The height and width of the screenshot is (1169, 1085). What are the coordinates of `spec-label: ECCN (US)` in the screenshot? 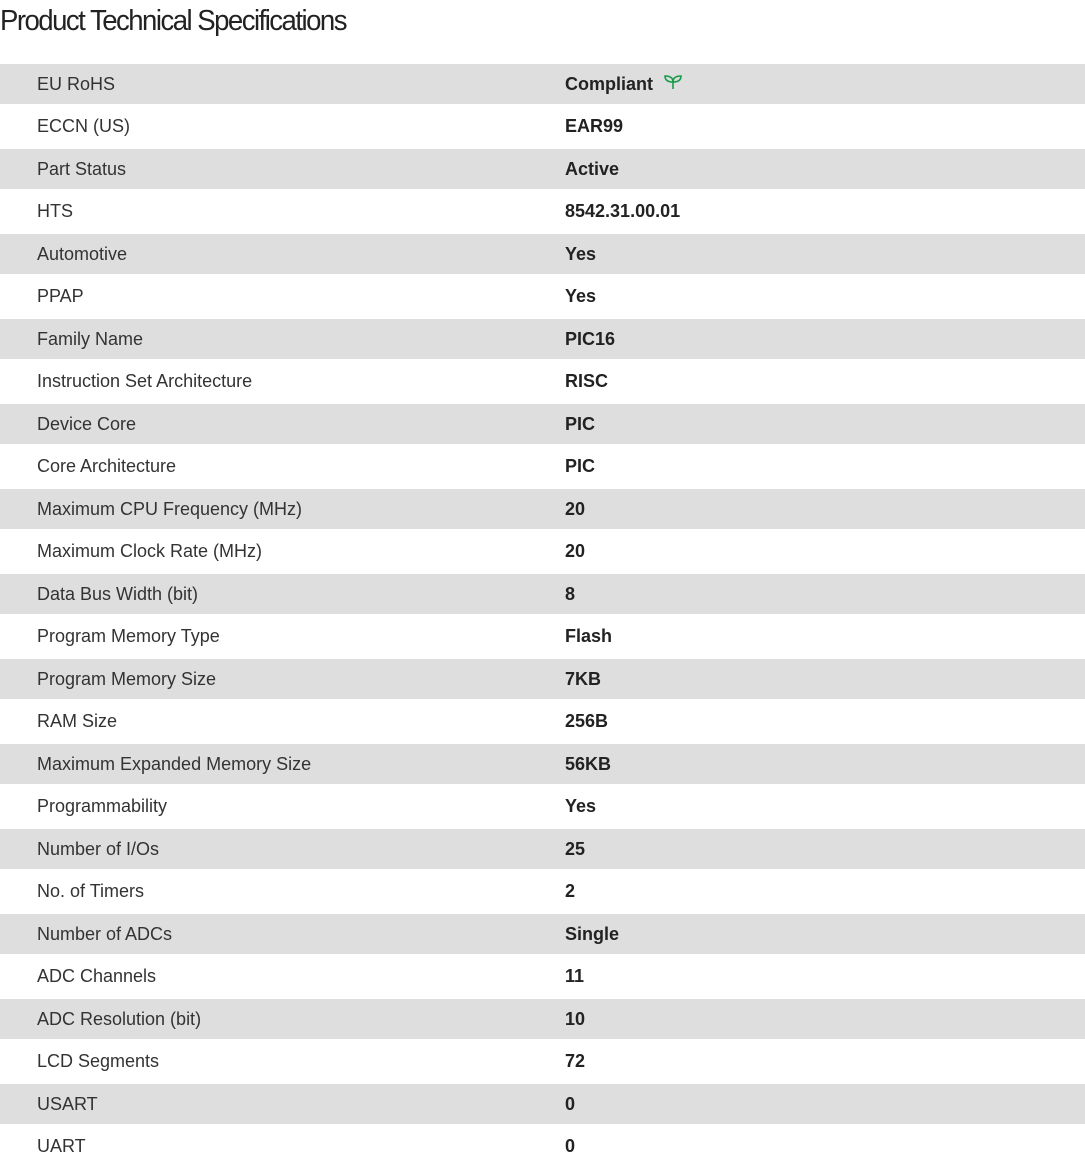 It's located at (83, 126).